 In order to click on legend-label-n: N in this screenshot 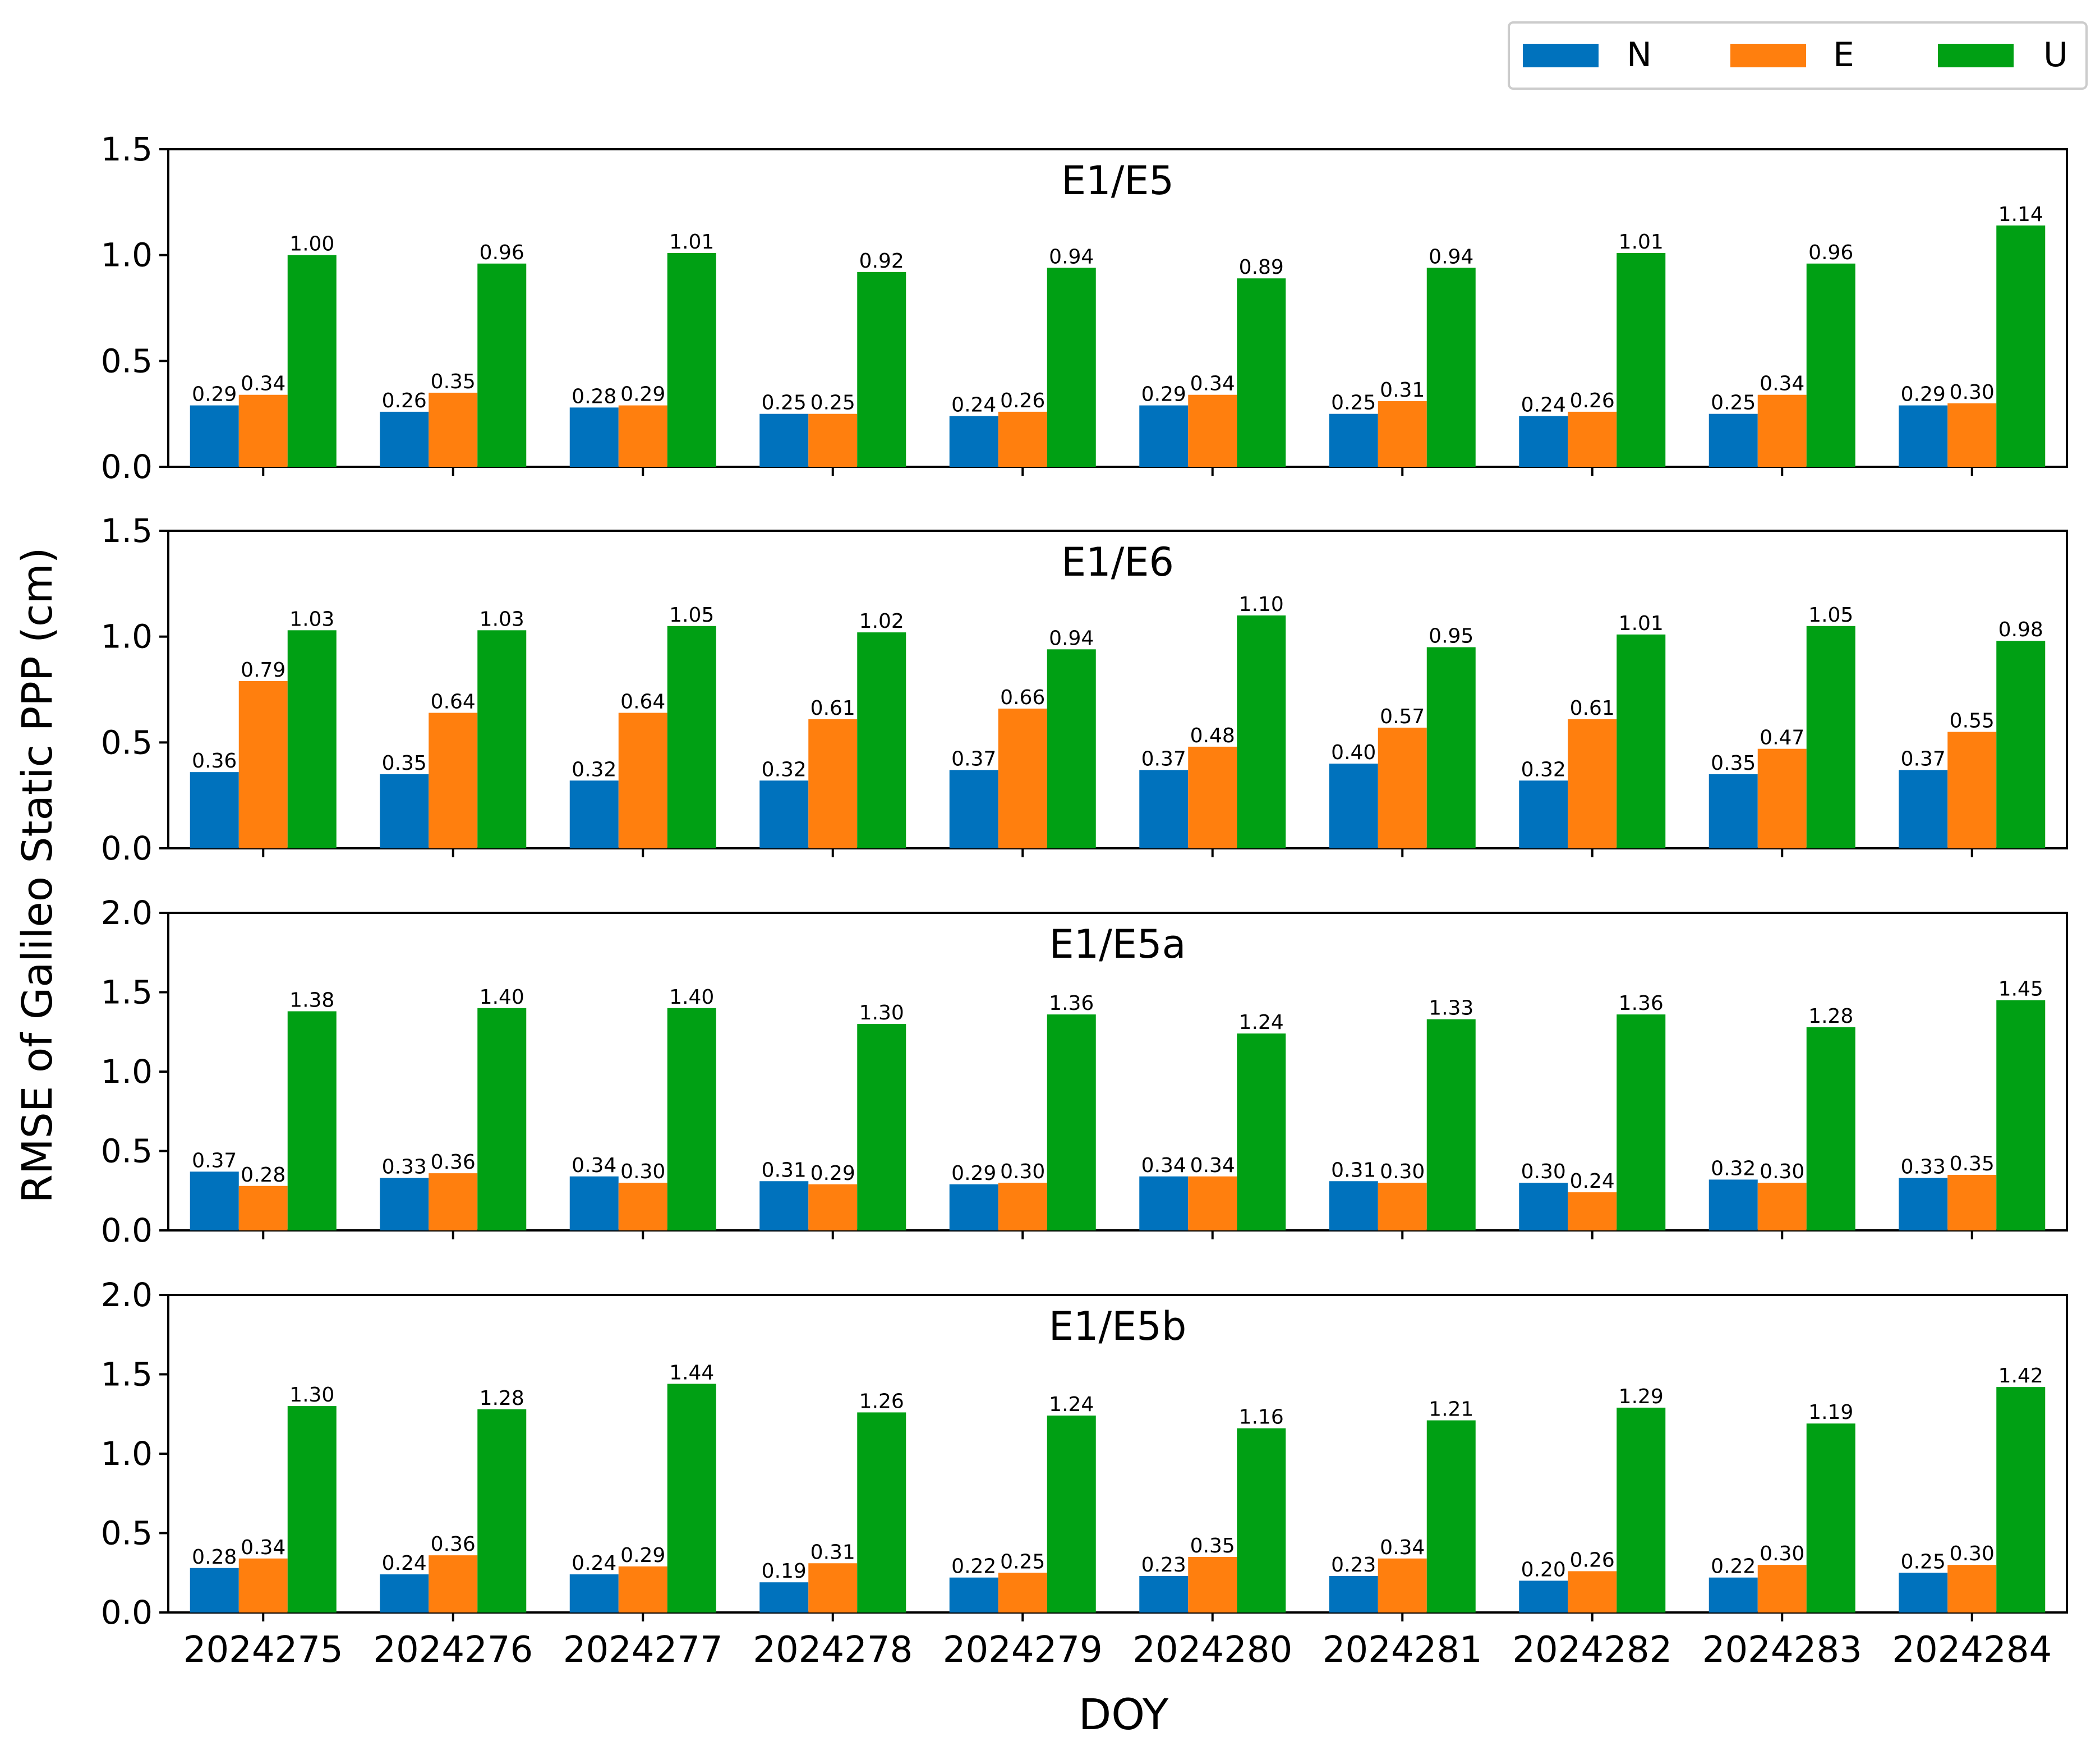, I will do `click(1640, 55)`.